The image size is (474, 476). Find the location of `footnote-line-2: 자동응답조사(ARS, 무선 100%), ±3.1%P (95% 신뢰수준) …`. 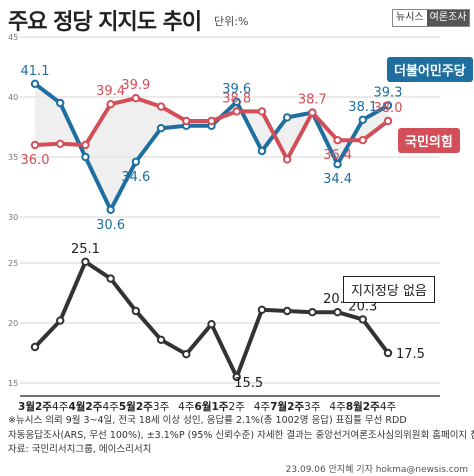

footnote-line-2: 자동응답조사(ARS, 무선 100%), ±3.1%P (95% 신뢰수준) … is located at coordinates (241, 435).